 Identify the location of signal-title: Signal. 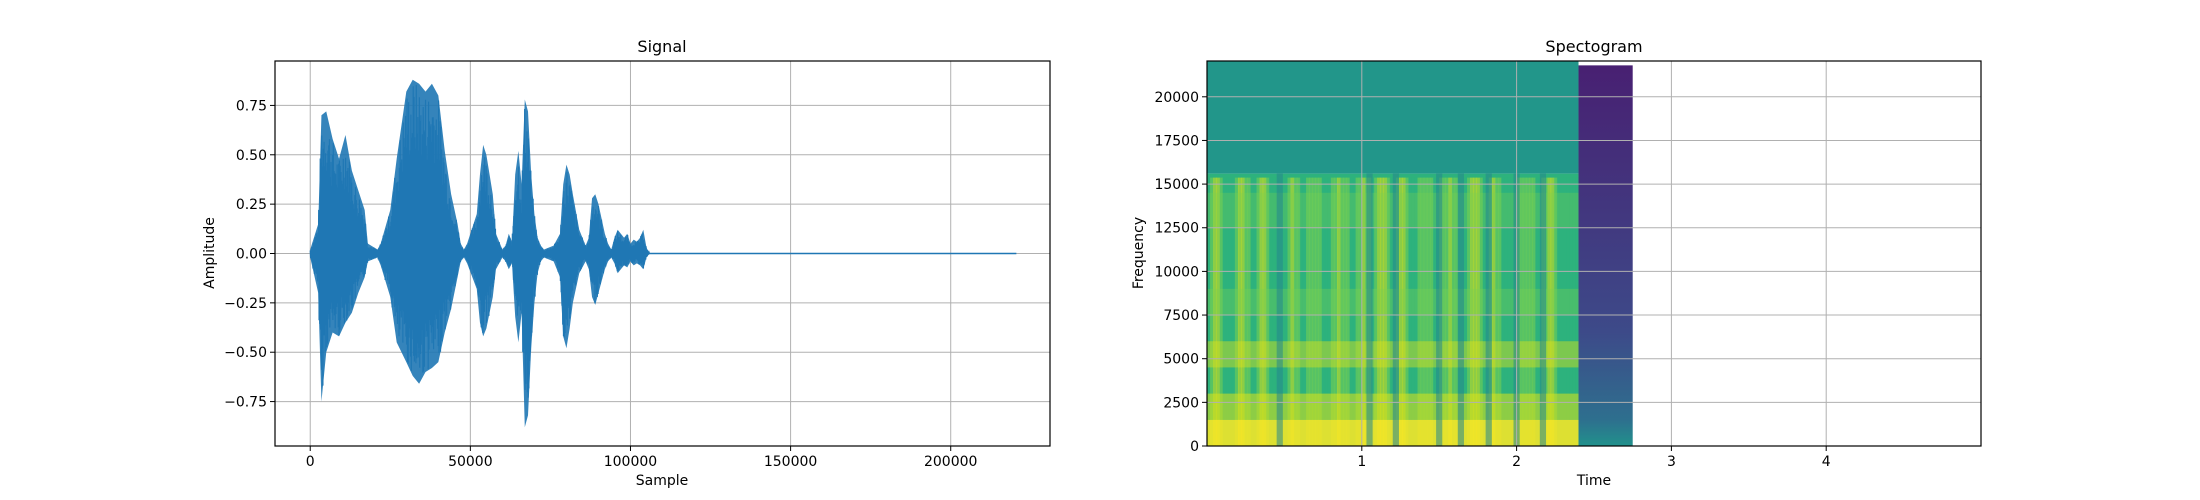
(661, 46).